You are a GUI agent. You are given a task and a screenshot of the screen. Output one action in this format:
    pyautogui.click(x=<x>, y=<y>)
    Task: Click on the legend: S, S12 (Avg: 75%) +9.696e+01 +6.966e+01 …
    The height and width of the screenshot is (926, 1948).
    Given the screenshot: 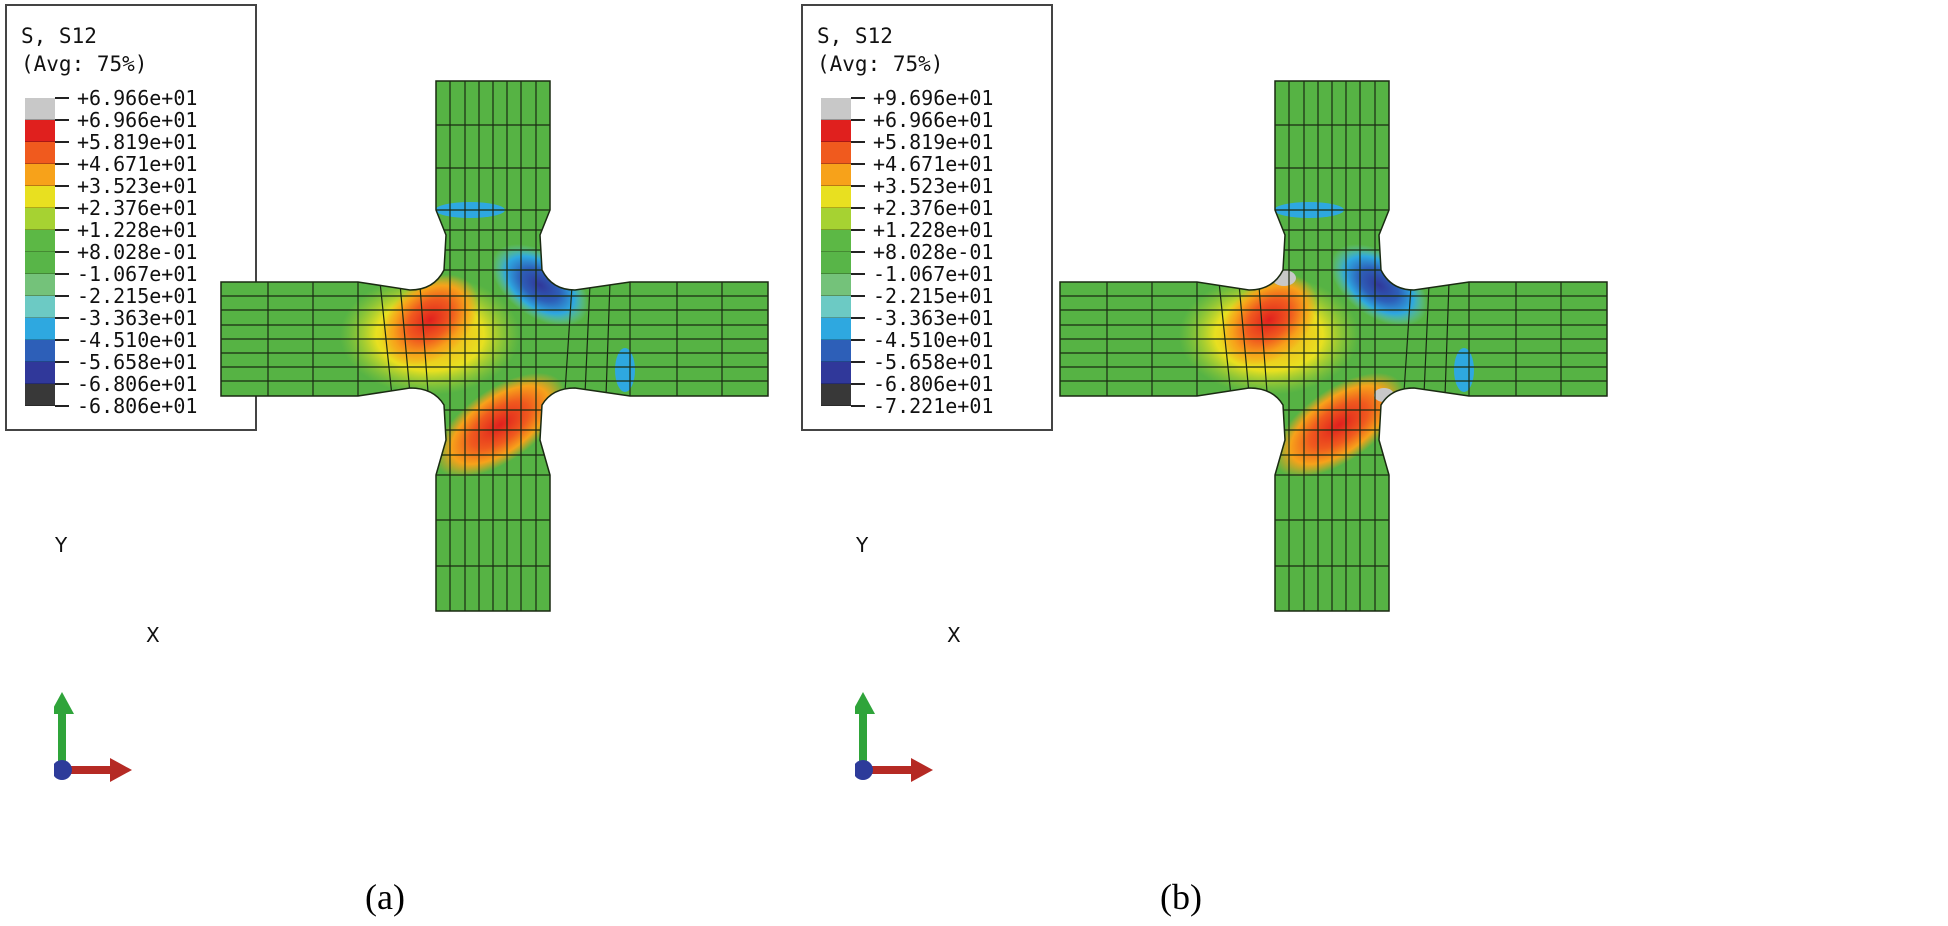 What is the action you would take?
    pyautogui.click(x=927, y=217)
    